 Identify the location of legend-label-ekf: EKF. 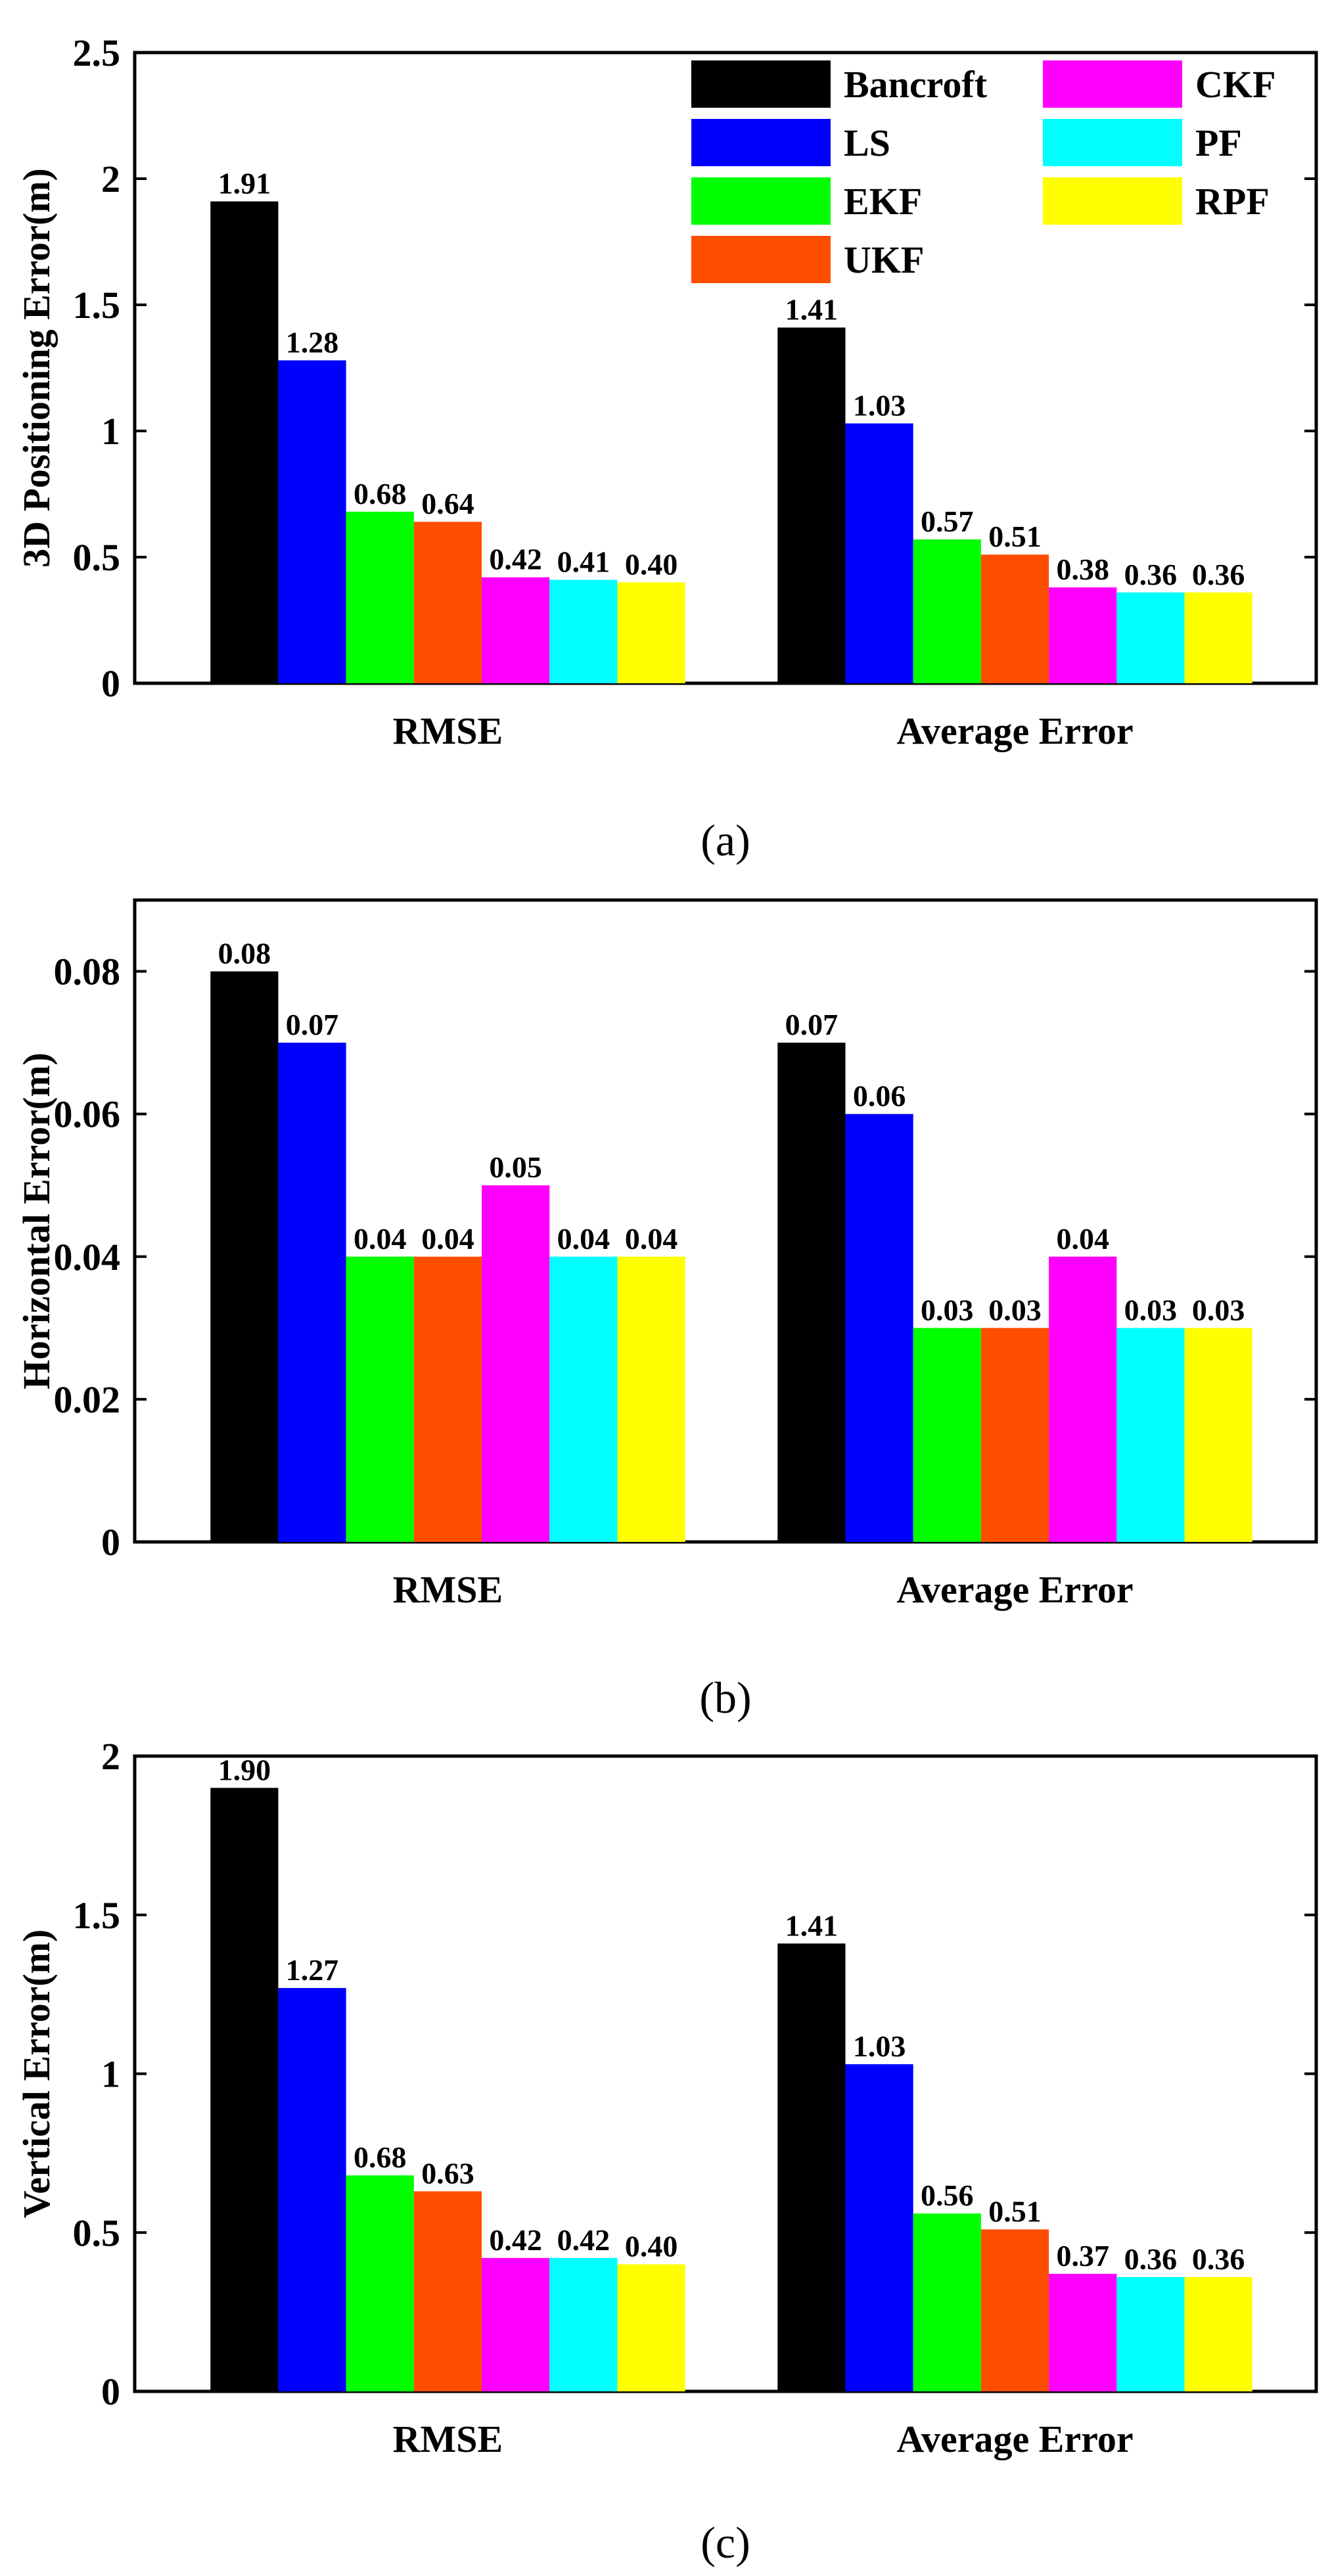
(883, 201).